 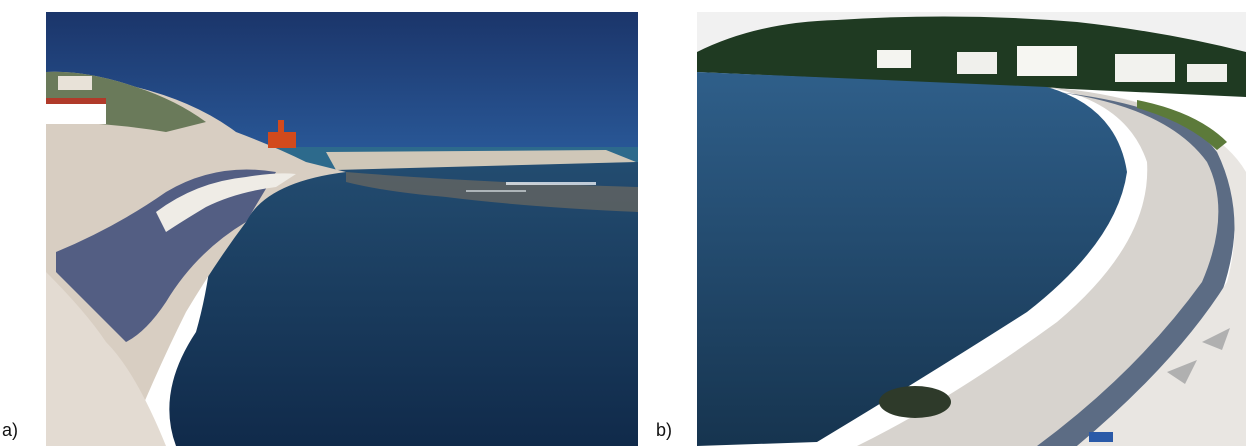 I want to click on panel-label-a: a), so click(x=10, y=430).